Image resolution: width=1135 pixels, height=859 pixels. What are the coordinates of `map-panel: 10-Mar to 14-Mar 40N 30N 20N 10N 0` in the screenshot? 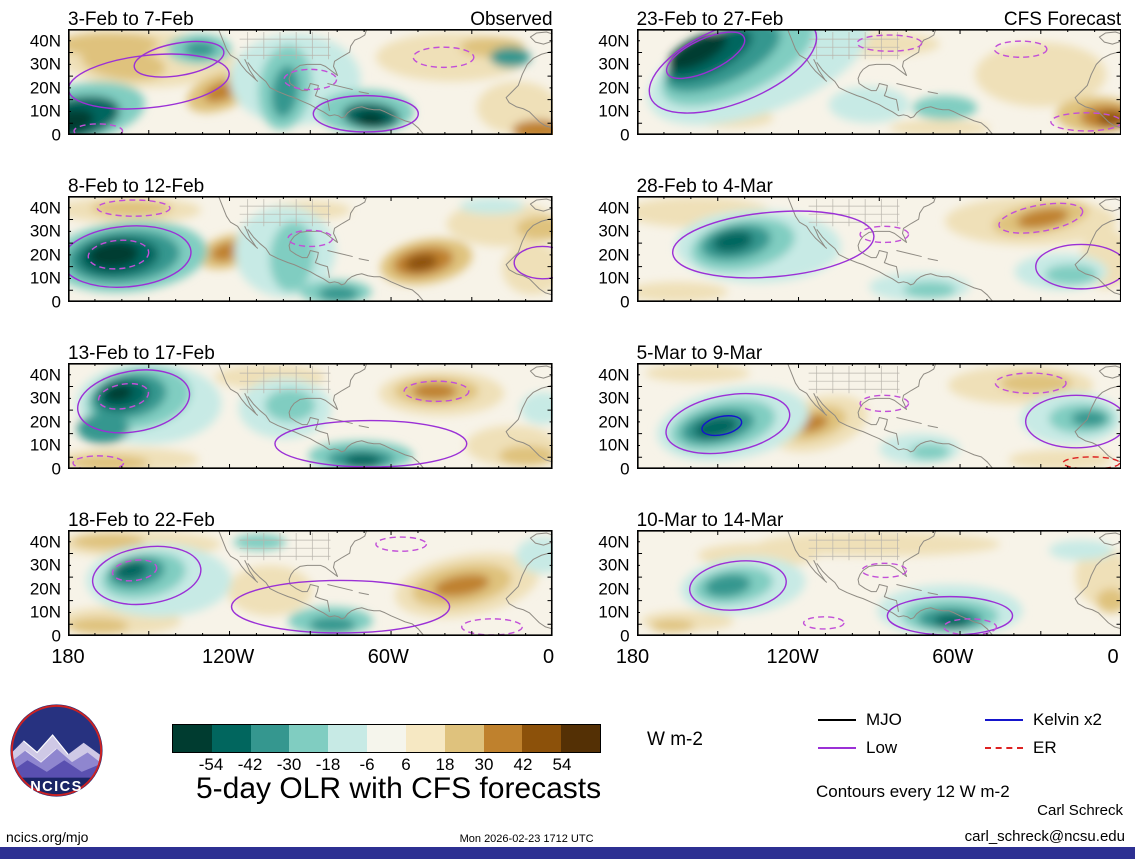 It's located at (855, 575).